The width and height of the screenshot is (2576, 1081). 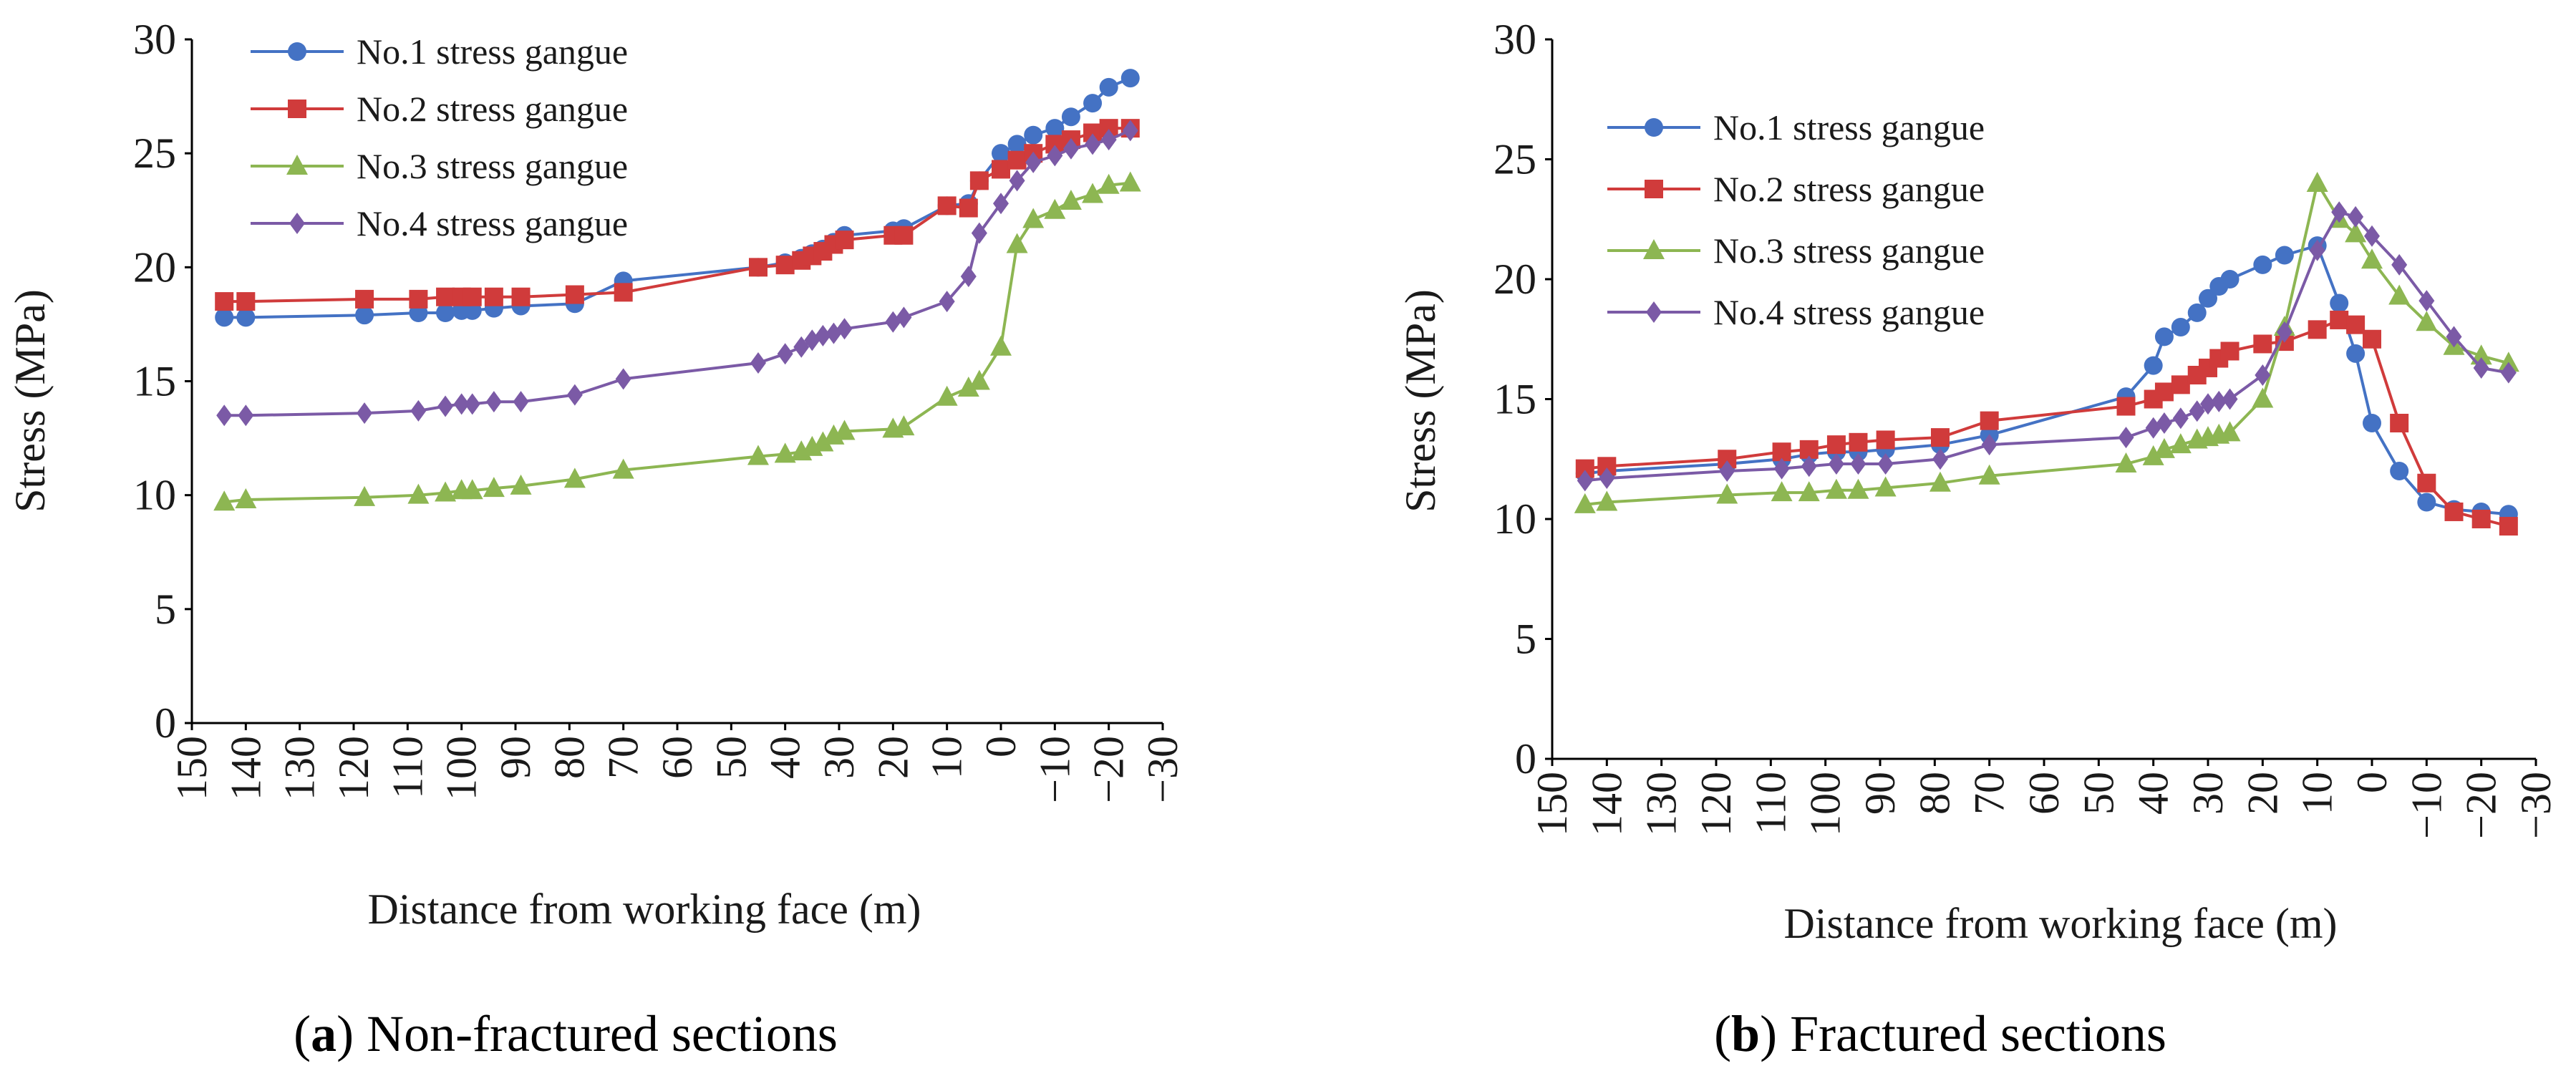 I want to click on x-tick-label: 20, so click(x=892, y=757).